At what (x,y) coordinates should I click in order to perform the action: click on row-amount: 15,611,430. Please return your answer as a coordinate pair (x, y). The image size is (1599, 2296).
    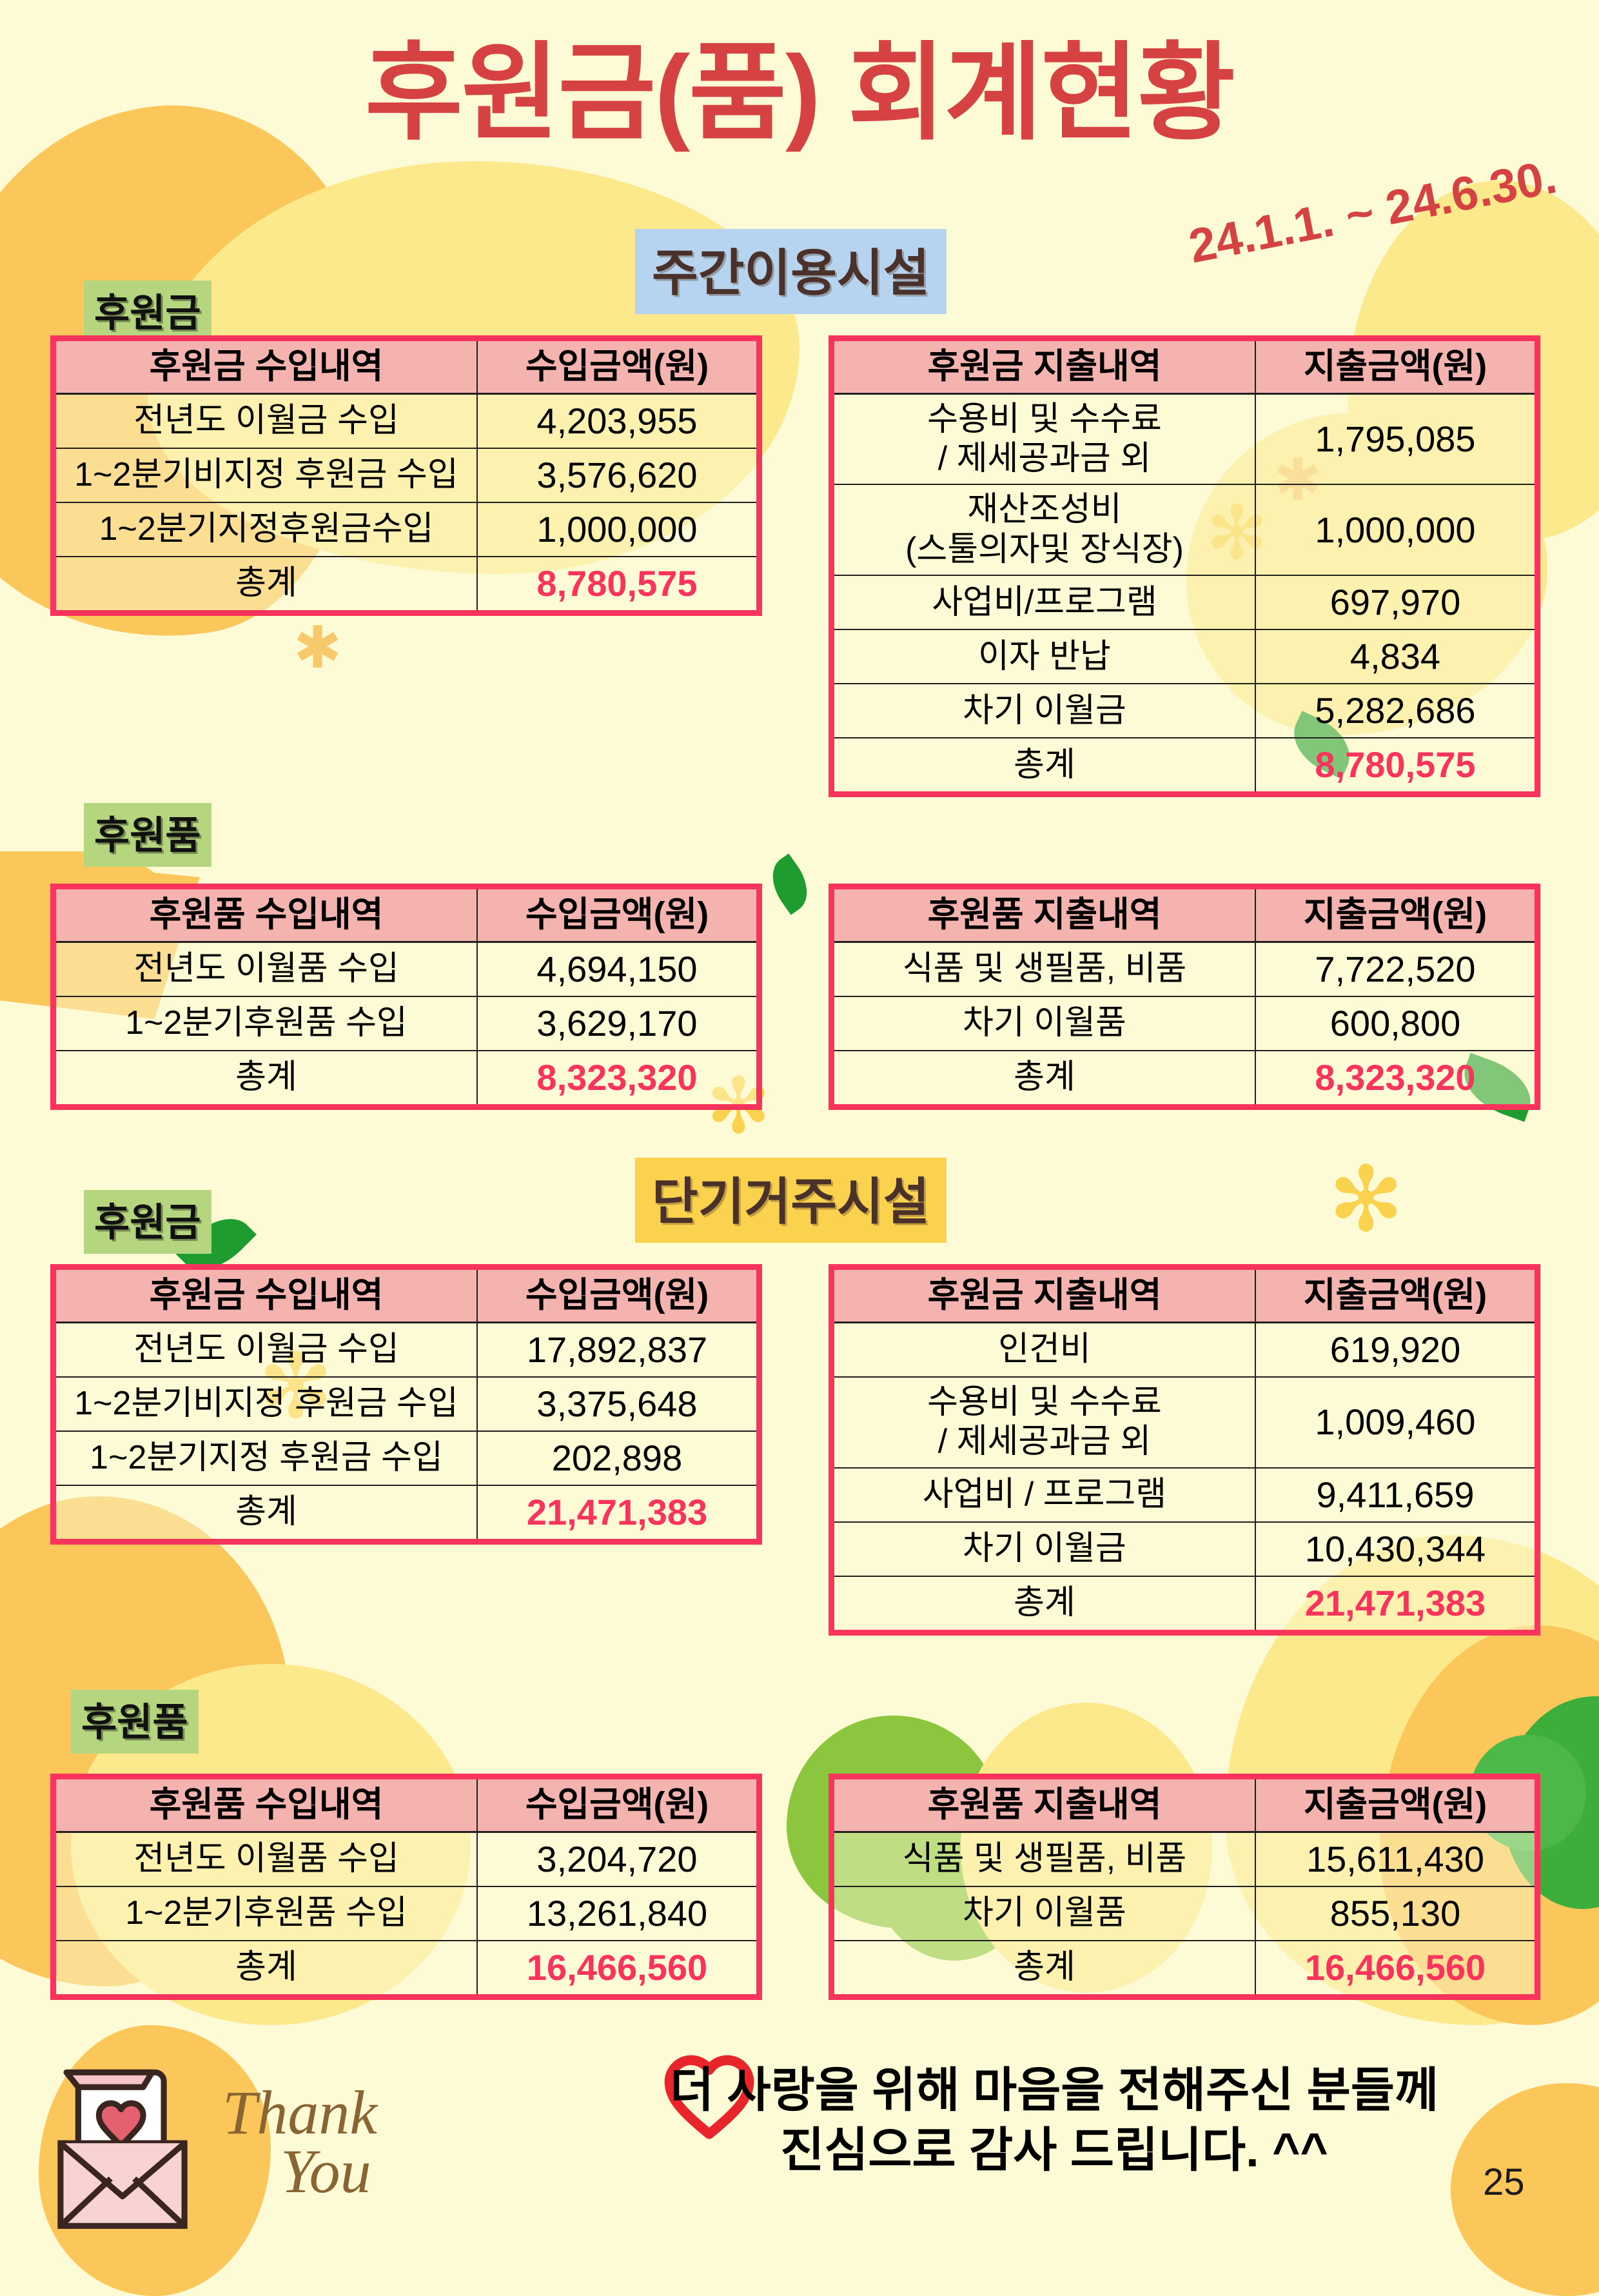
    Looking at the image, I should click on (1396, 1859).